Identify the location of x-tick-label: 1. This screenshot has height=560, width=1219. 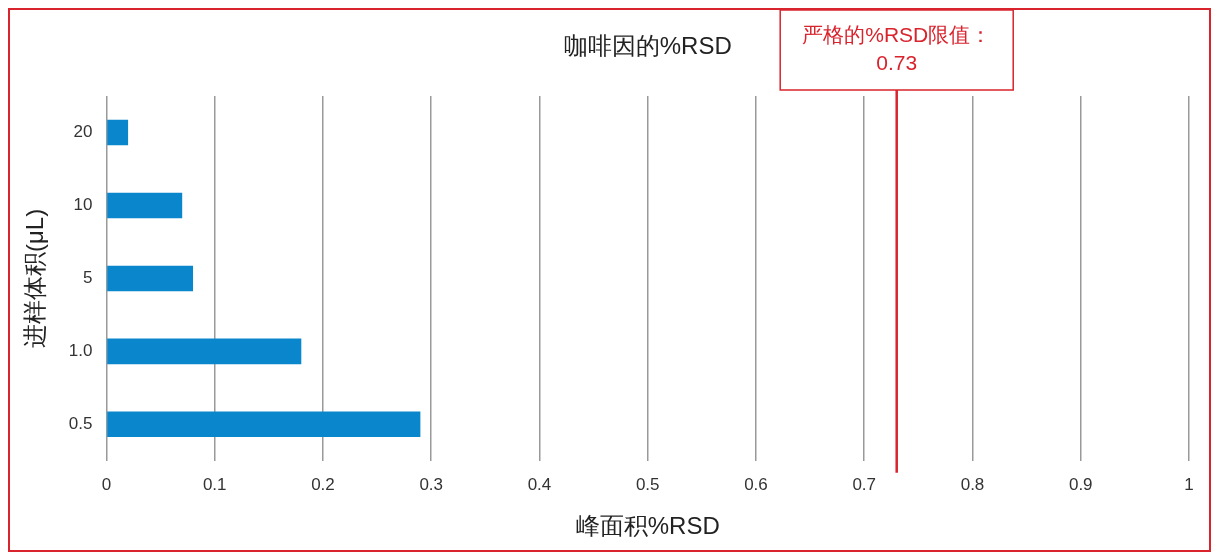
(1189, 484).